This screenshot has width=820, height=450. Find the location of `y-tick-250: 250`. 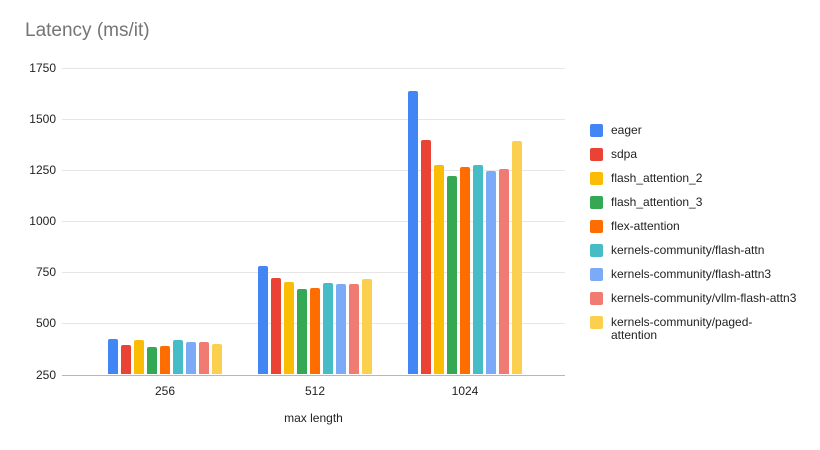

y-tick-250: 250 is located at coordinates (45, 375).